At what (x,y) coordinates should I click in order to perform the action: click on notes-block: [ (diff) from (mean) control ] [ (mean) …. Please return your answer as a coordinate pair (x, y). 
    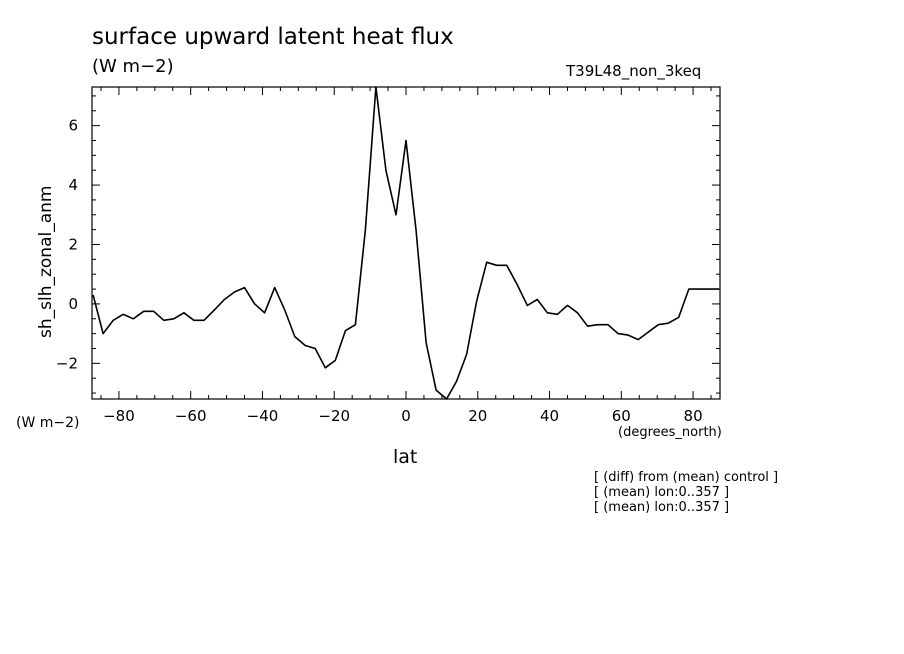
    Looking at the image, I should click on (686, 492).